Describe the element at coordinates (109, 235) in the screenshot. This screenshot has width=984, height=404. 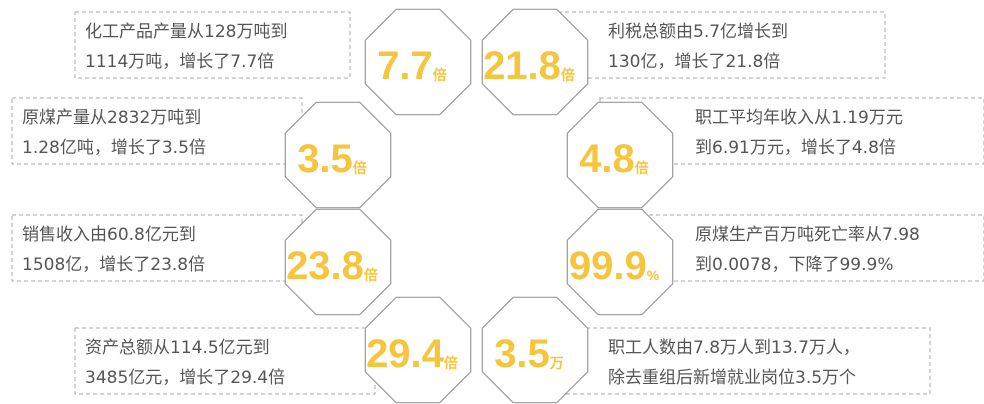
I see `description: 销售收入由60.8亿元到` at that location.